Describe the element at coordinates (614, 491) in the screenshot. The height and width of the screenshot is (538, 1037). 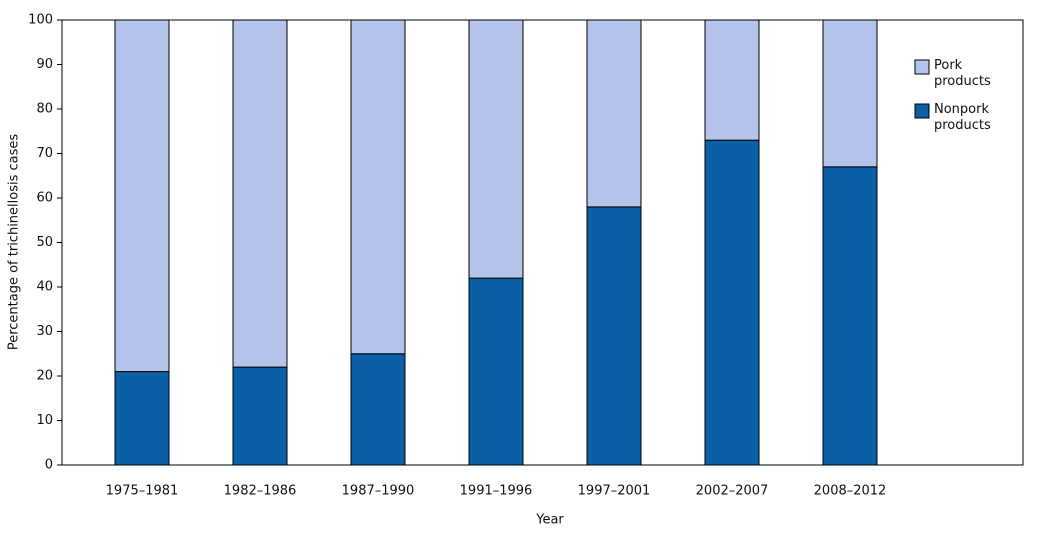
I see `x-tick-label: 1997–2001` at that location.